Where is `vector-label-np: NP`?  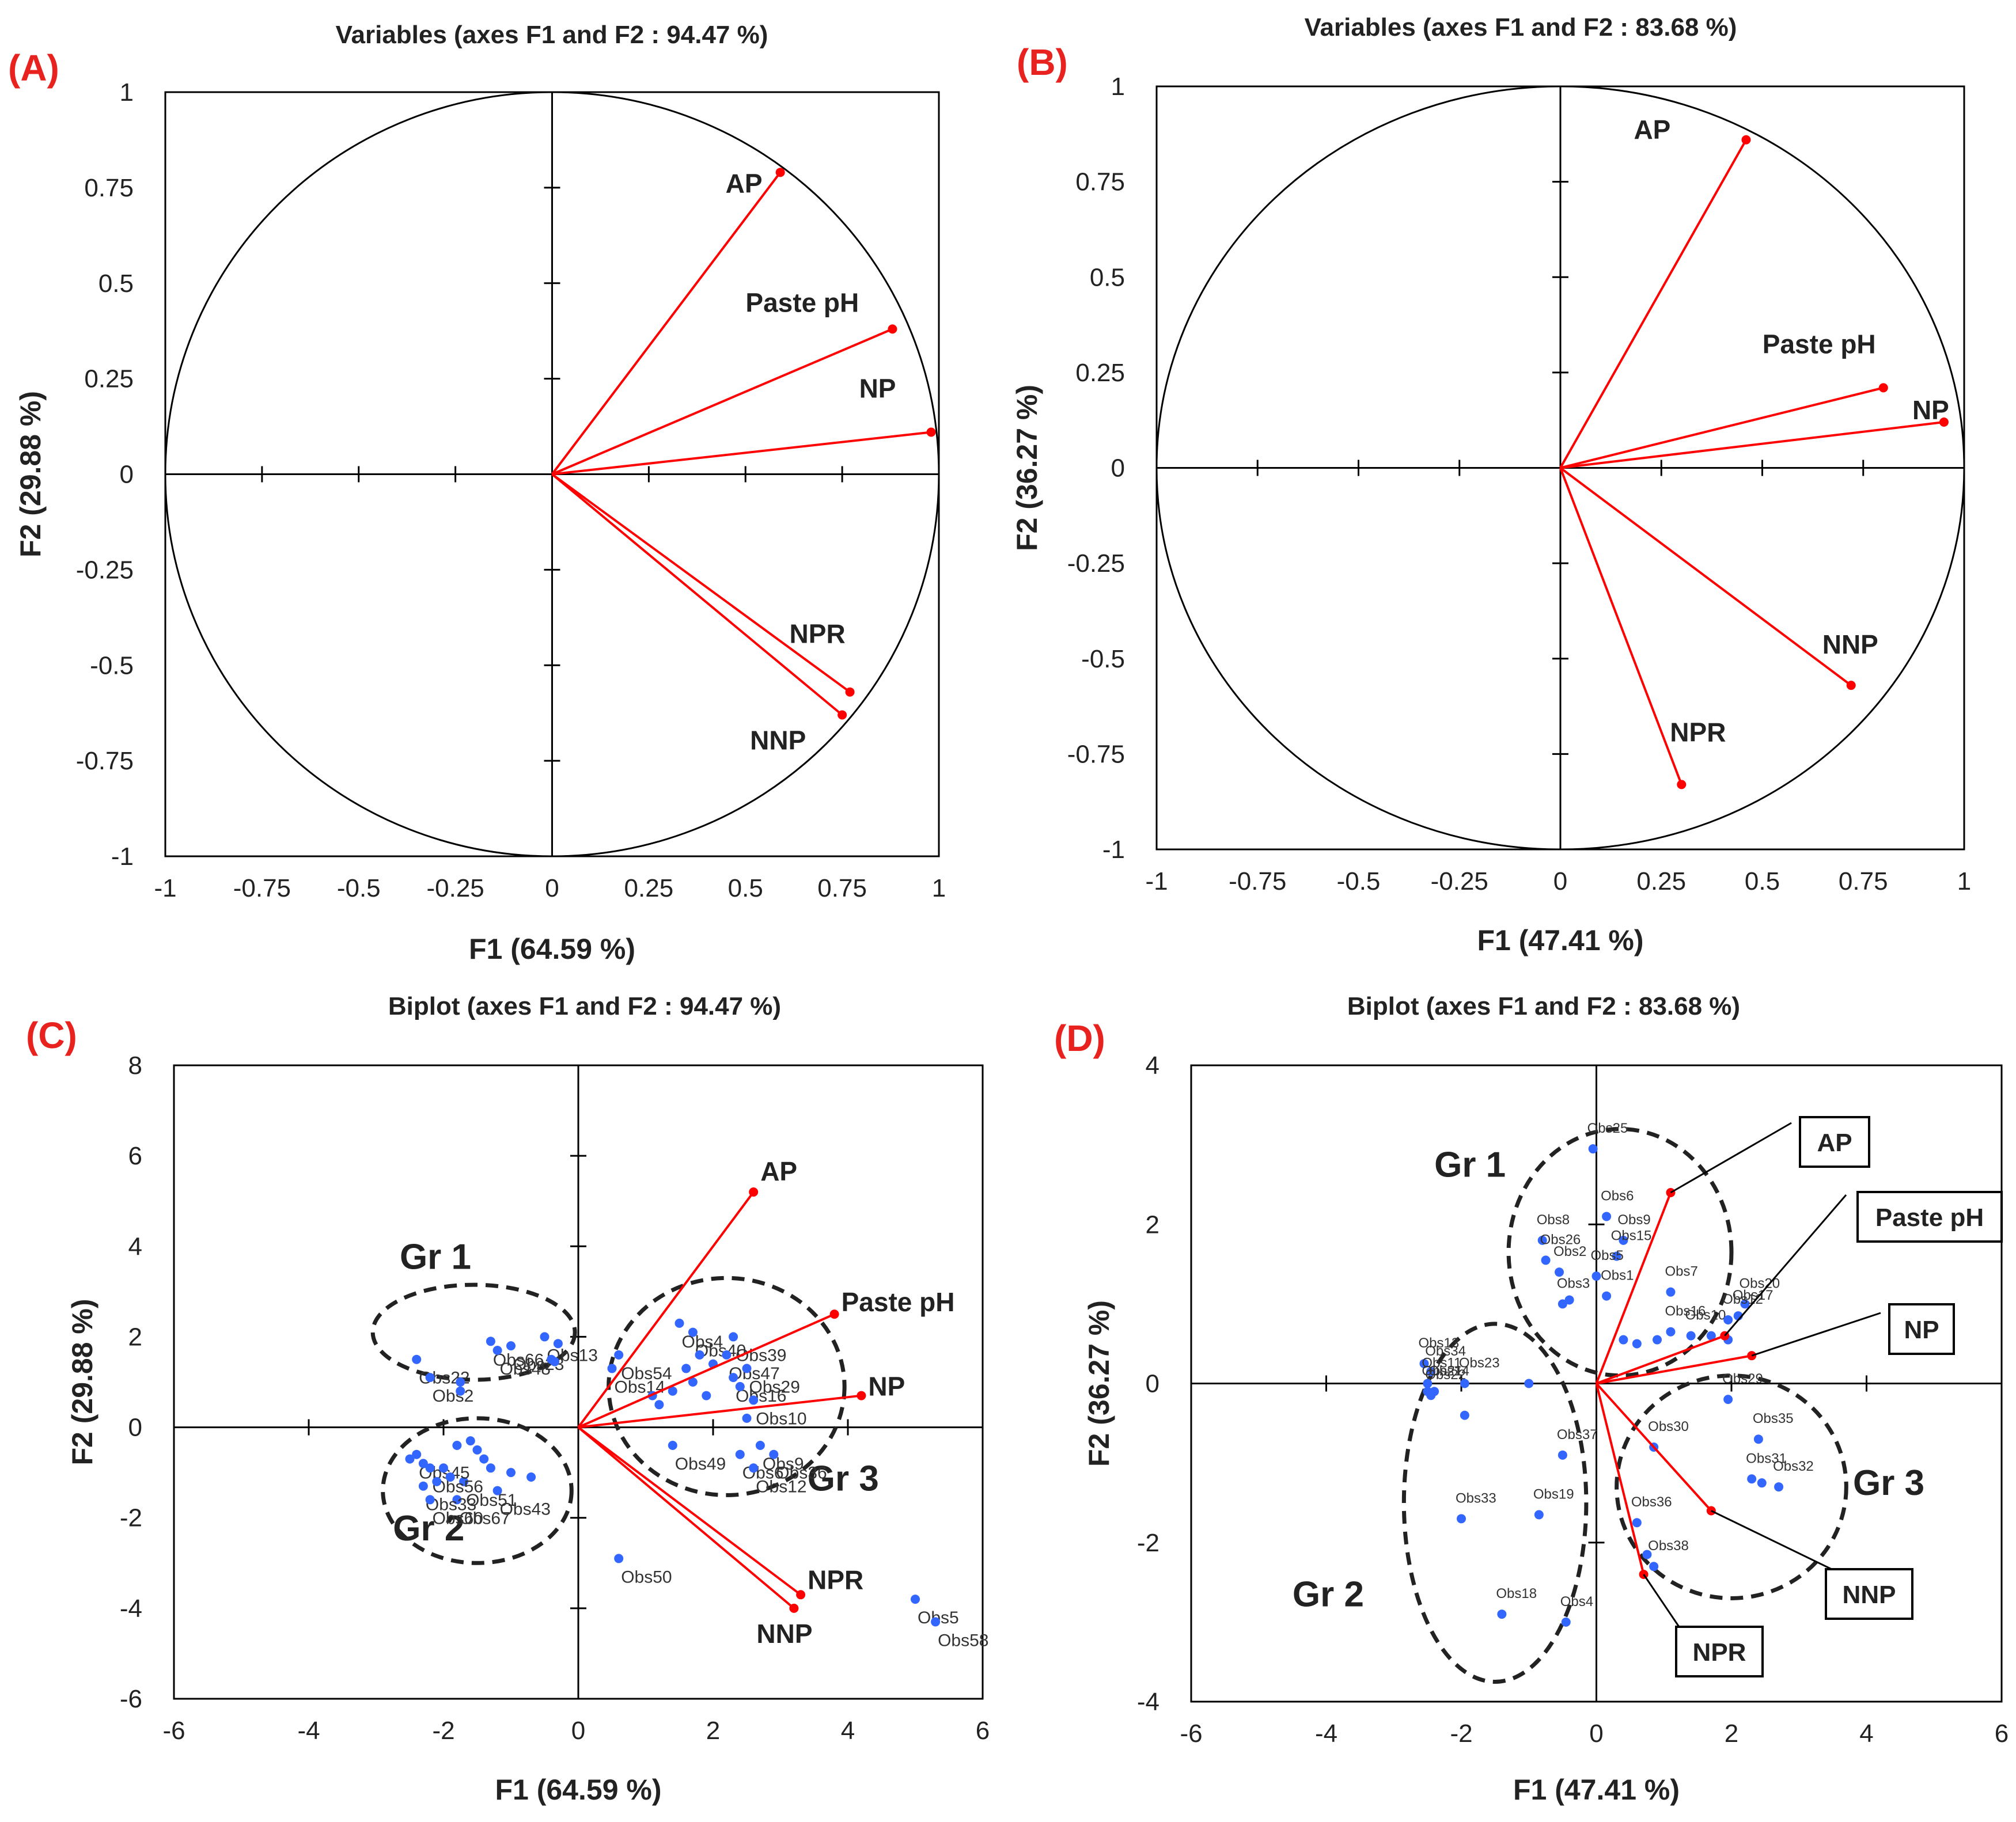
vector-label-np: NP is located at coordinates (877, 389).